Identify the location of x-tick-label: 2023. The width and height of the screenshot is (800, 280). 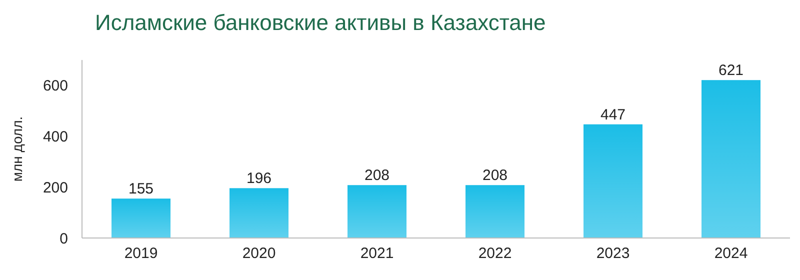
(613, 253).